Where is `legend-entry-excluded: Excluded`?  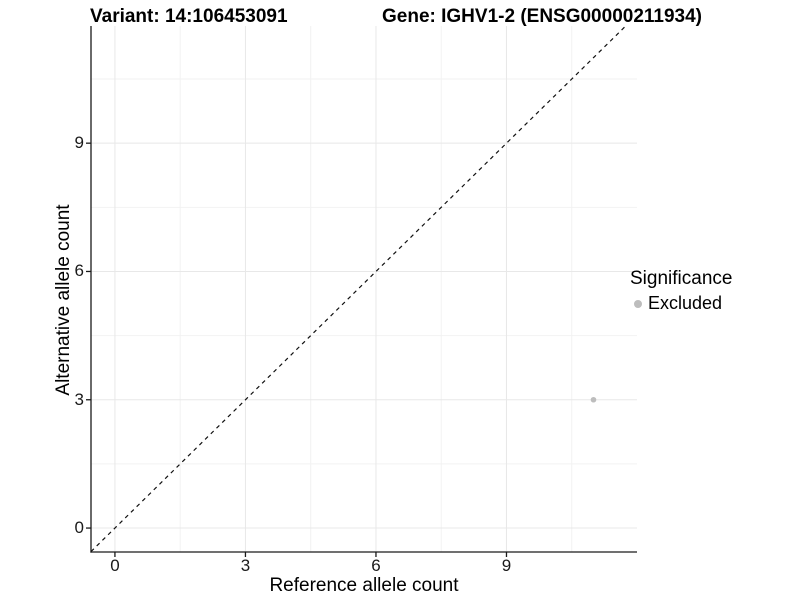 legend-entry-excluded: Excluded is located at coordinates (681, 303).